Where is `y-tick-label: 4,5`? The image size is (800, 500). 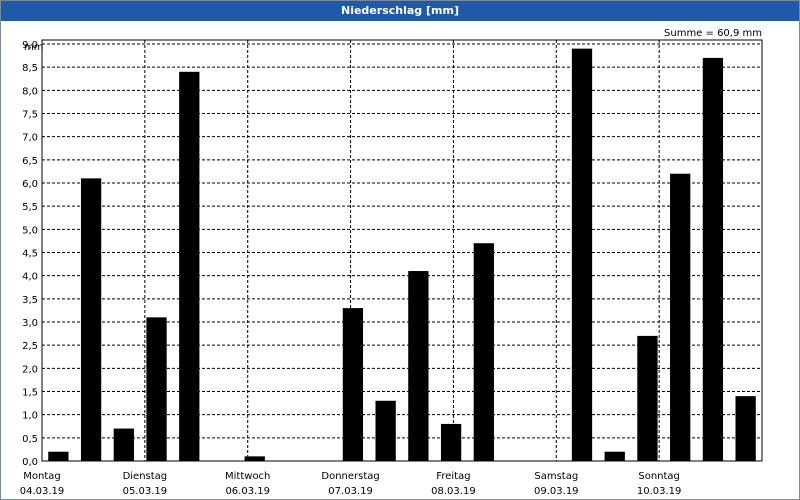 y-tick-label: 4,5 is located at coordinates (30, 254).